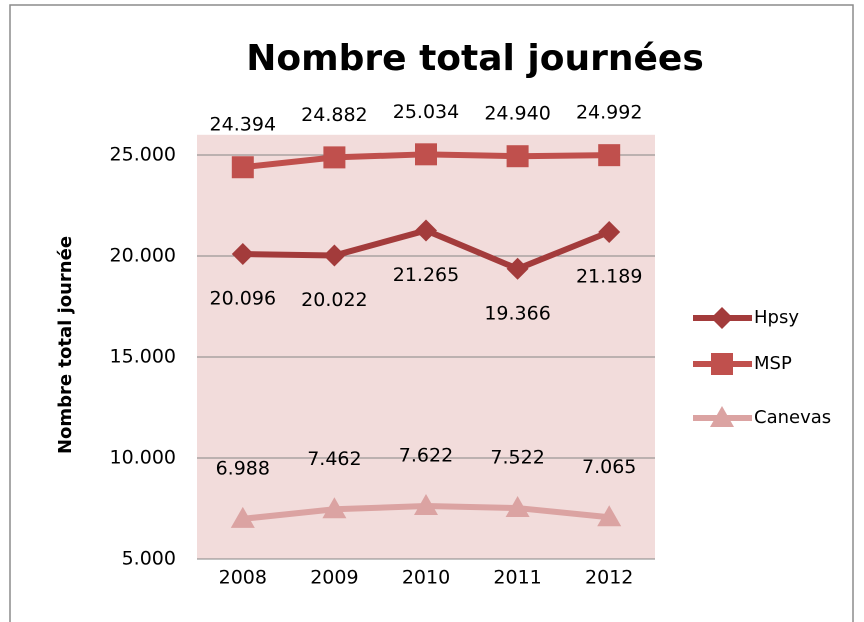  What do you see at coordinates (334, 459) in the screenshot?
I see `data-label: 7.462` at bounding box center [334, 459].